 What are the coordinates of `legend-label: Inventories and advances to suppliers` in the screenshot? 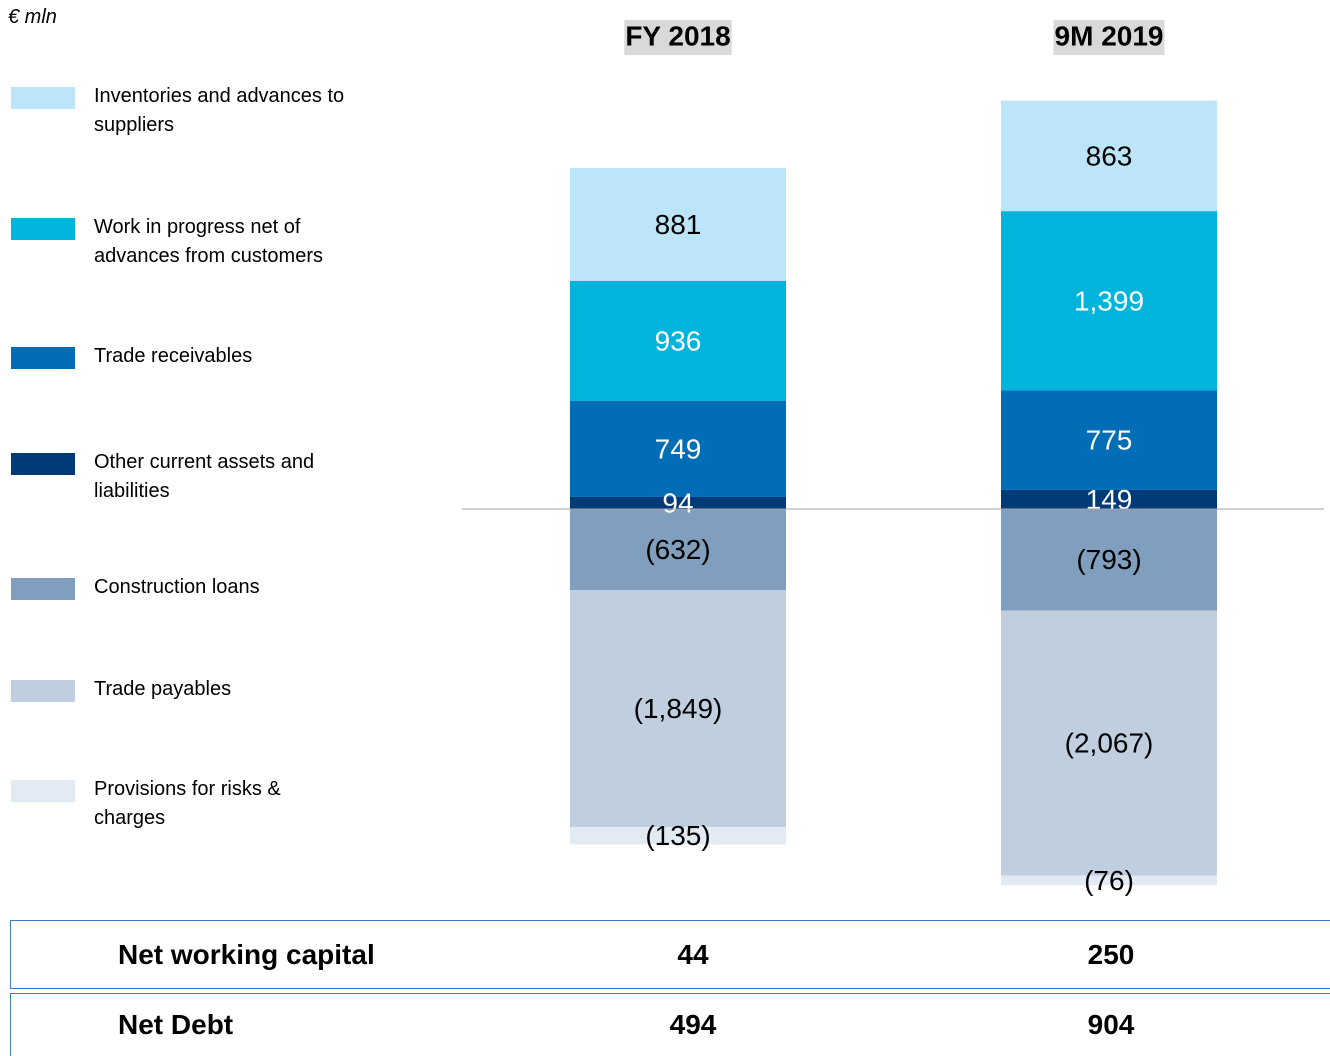 It's located at (219, 110).